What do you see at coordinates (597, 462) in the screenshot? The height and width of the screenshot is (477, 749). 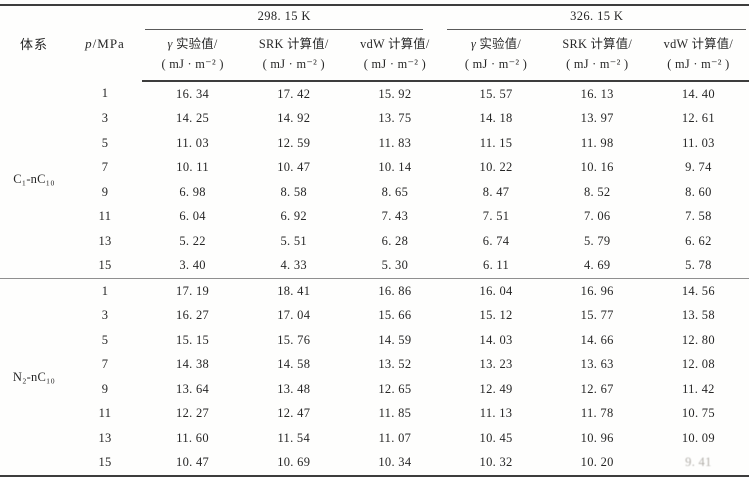 I see `value-cell: 10. 20` at bounding box center [597, 462].